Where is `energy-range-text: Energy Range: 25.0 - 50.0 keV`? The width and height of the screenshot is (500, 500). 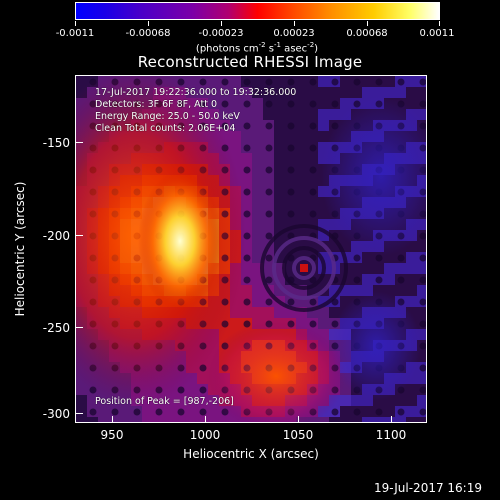
energy-range-text: Energy Range: 25.0 - 50.0 keV is located at coordinates (167, 116).